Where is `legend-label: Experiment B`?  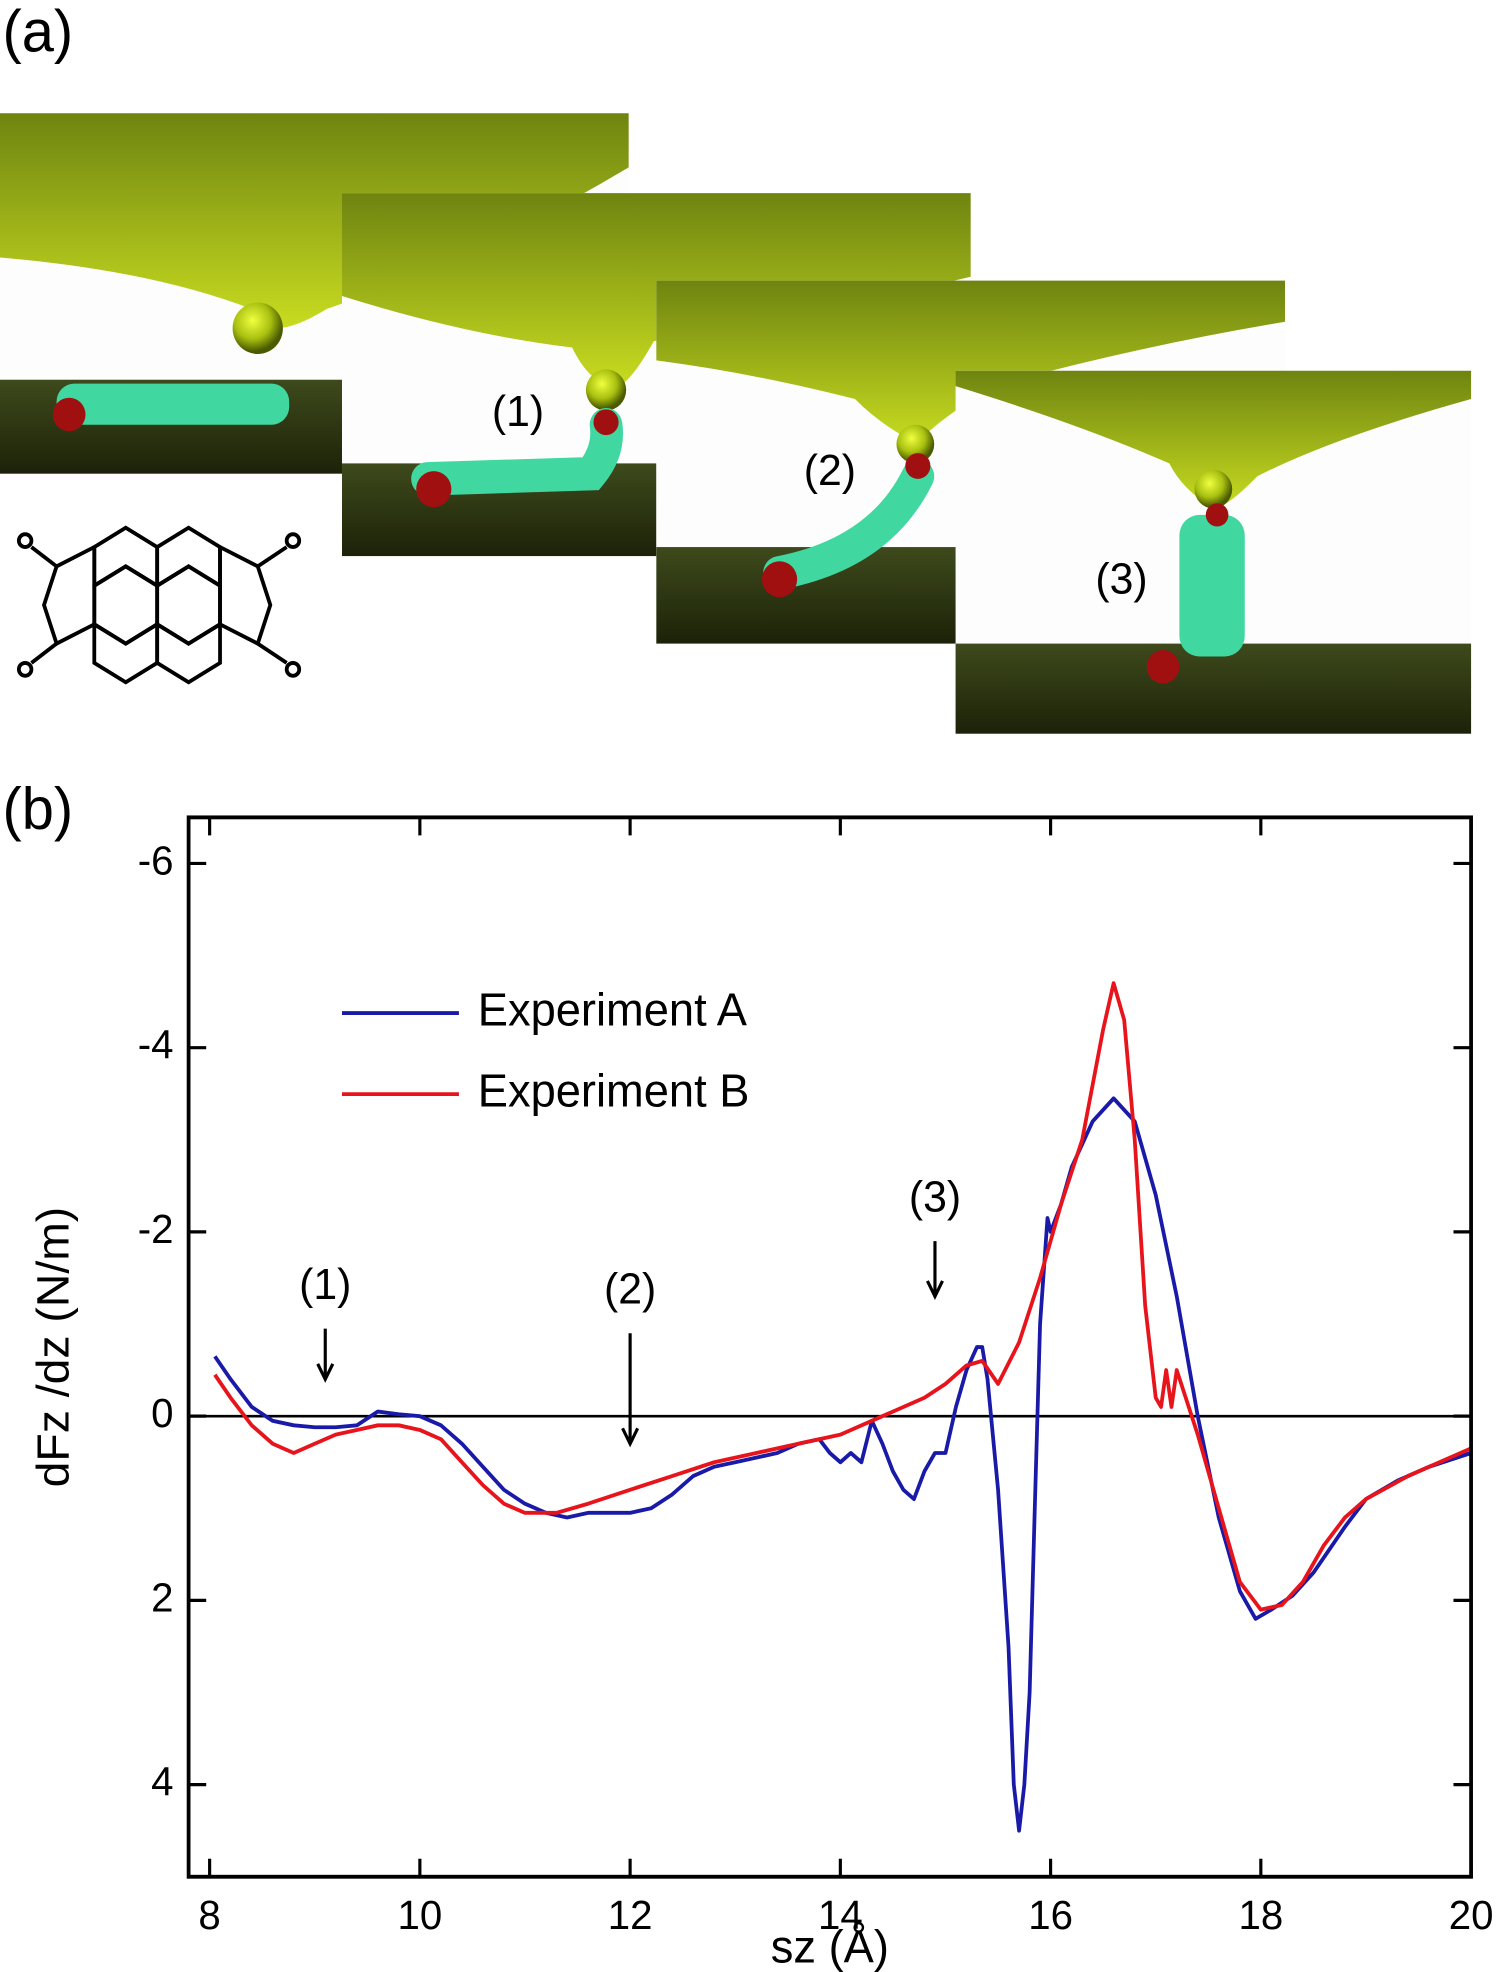 legend-label: Experiment B is located at coordinates (614, 1091).